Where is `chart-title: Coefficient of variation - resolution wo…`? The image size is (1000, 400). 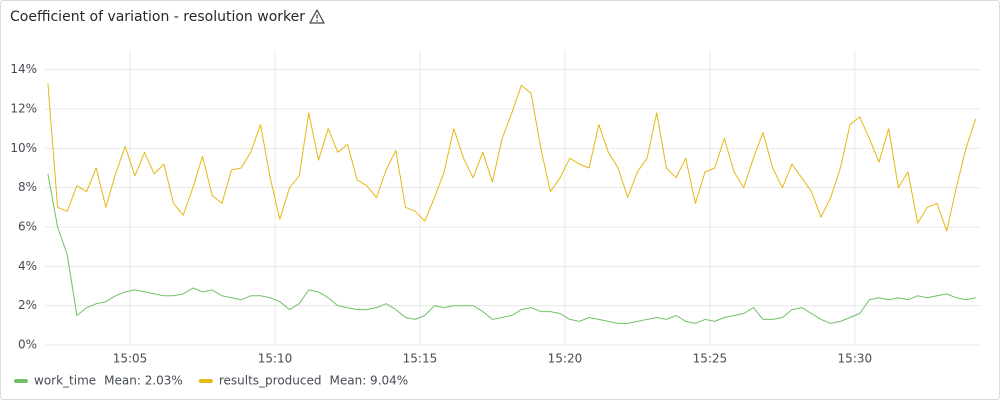
chart-title: Coefficient of variation - resolution wo… is located at coordinates (157, 17).